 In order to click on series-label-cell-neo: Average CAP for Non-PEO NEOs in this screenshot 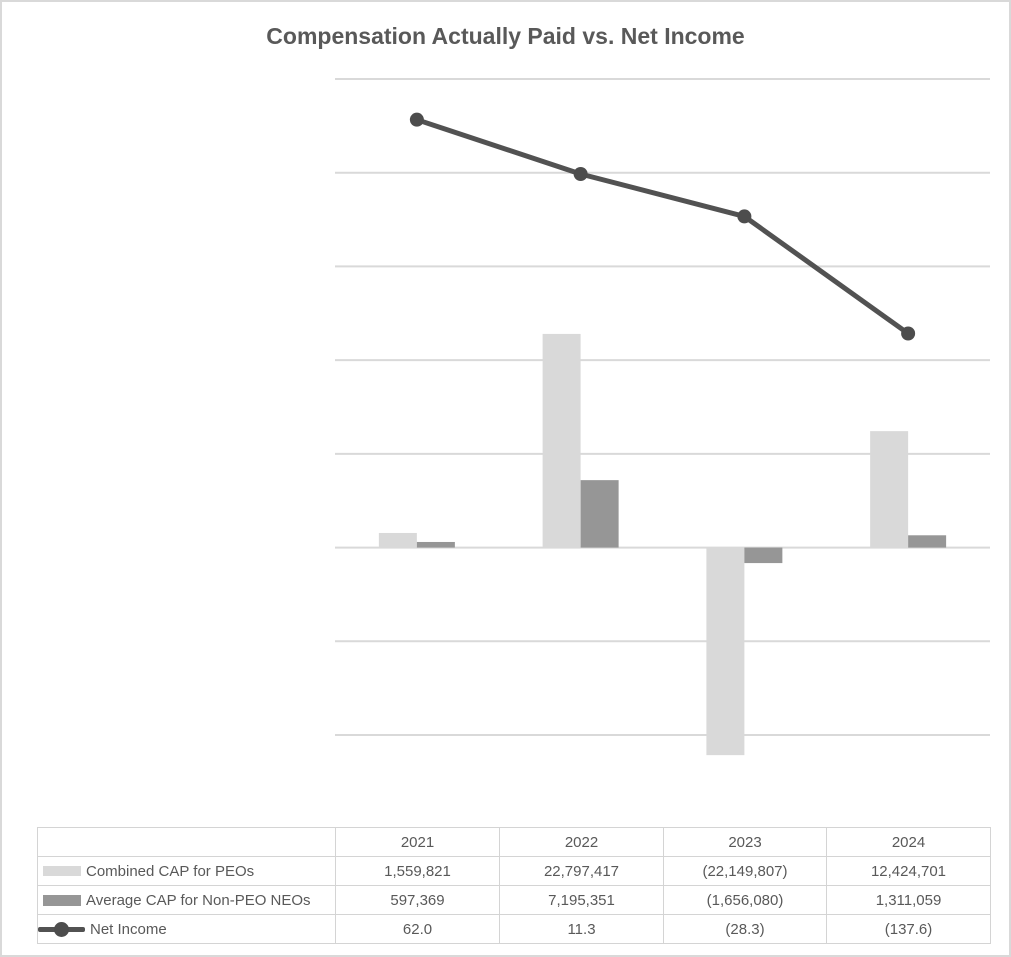, I will do `click(186, 900)`.